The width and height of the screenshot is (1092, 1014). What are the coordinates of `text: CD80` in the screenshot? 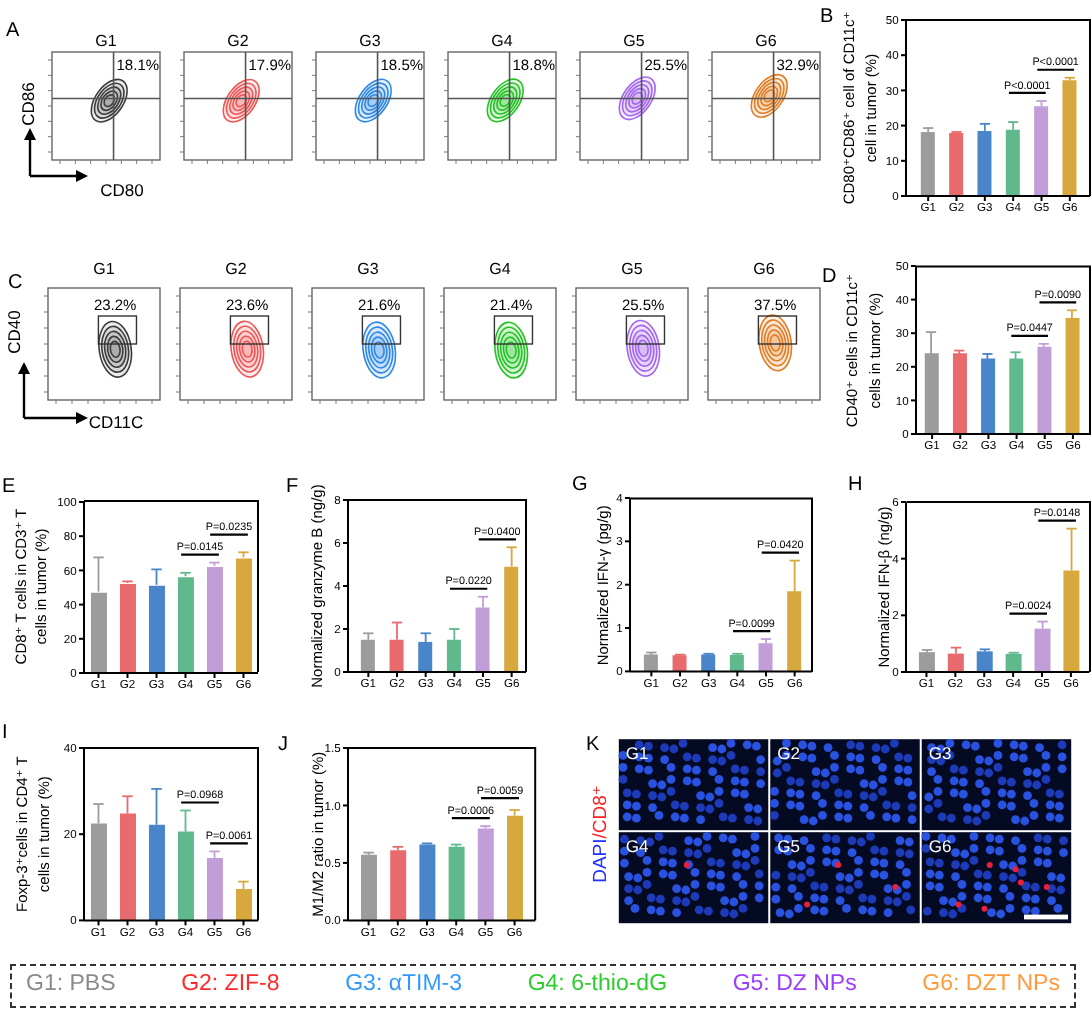 It's located at (122, 190).